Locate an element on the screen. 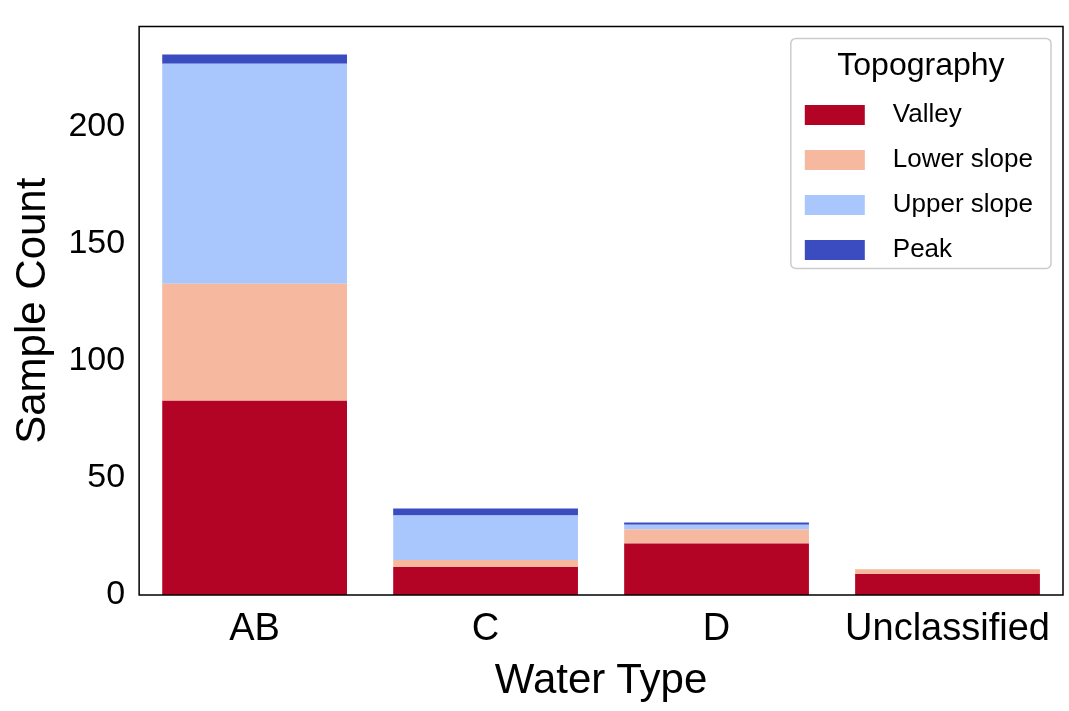 Image resolution: width=1069 pixels, height=711 pixels. y-tick-label: 50 is located at coordinates (106, 475).